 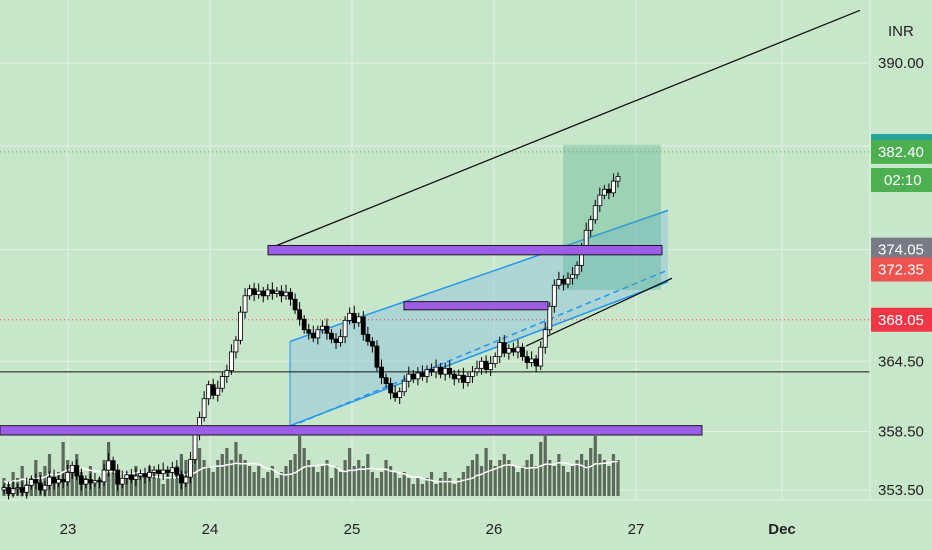 I want to click on trend-line, so click(x=599, y=312).